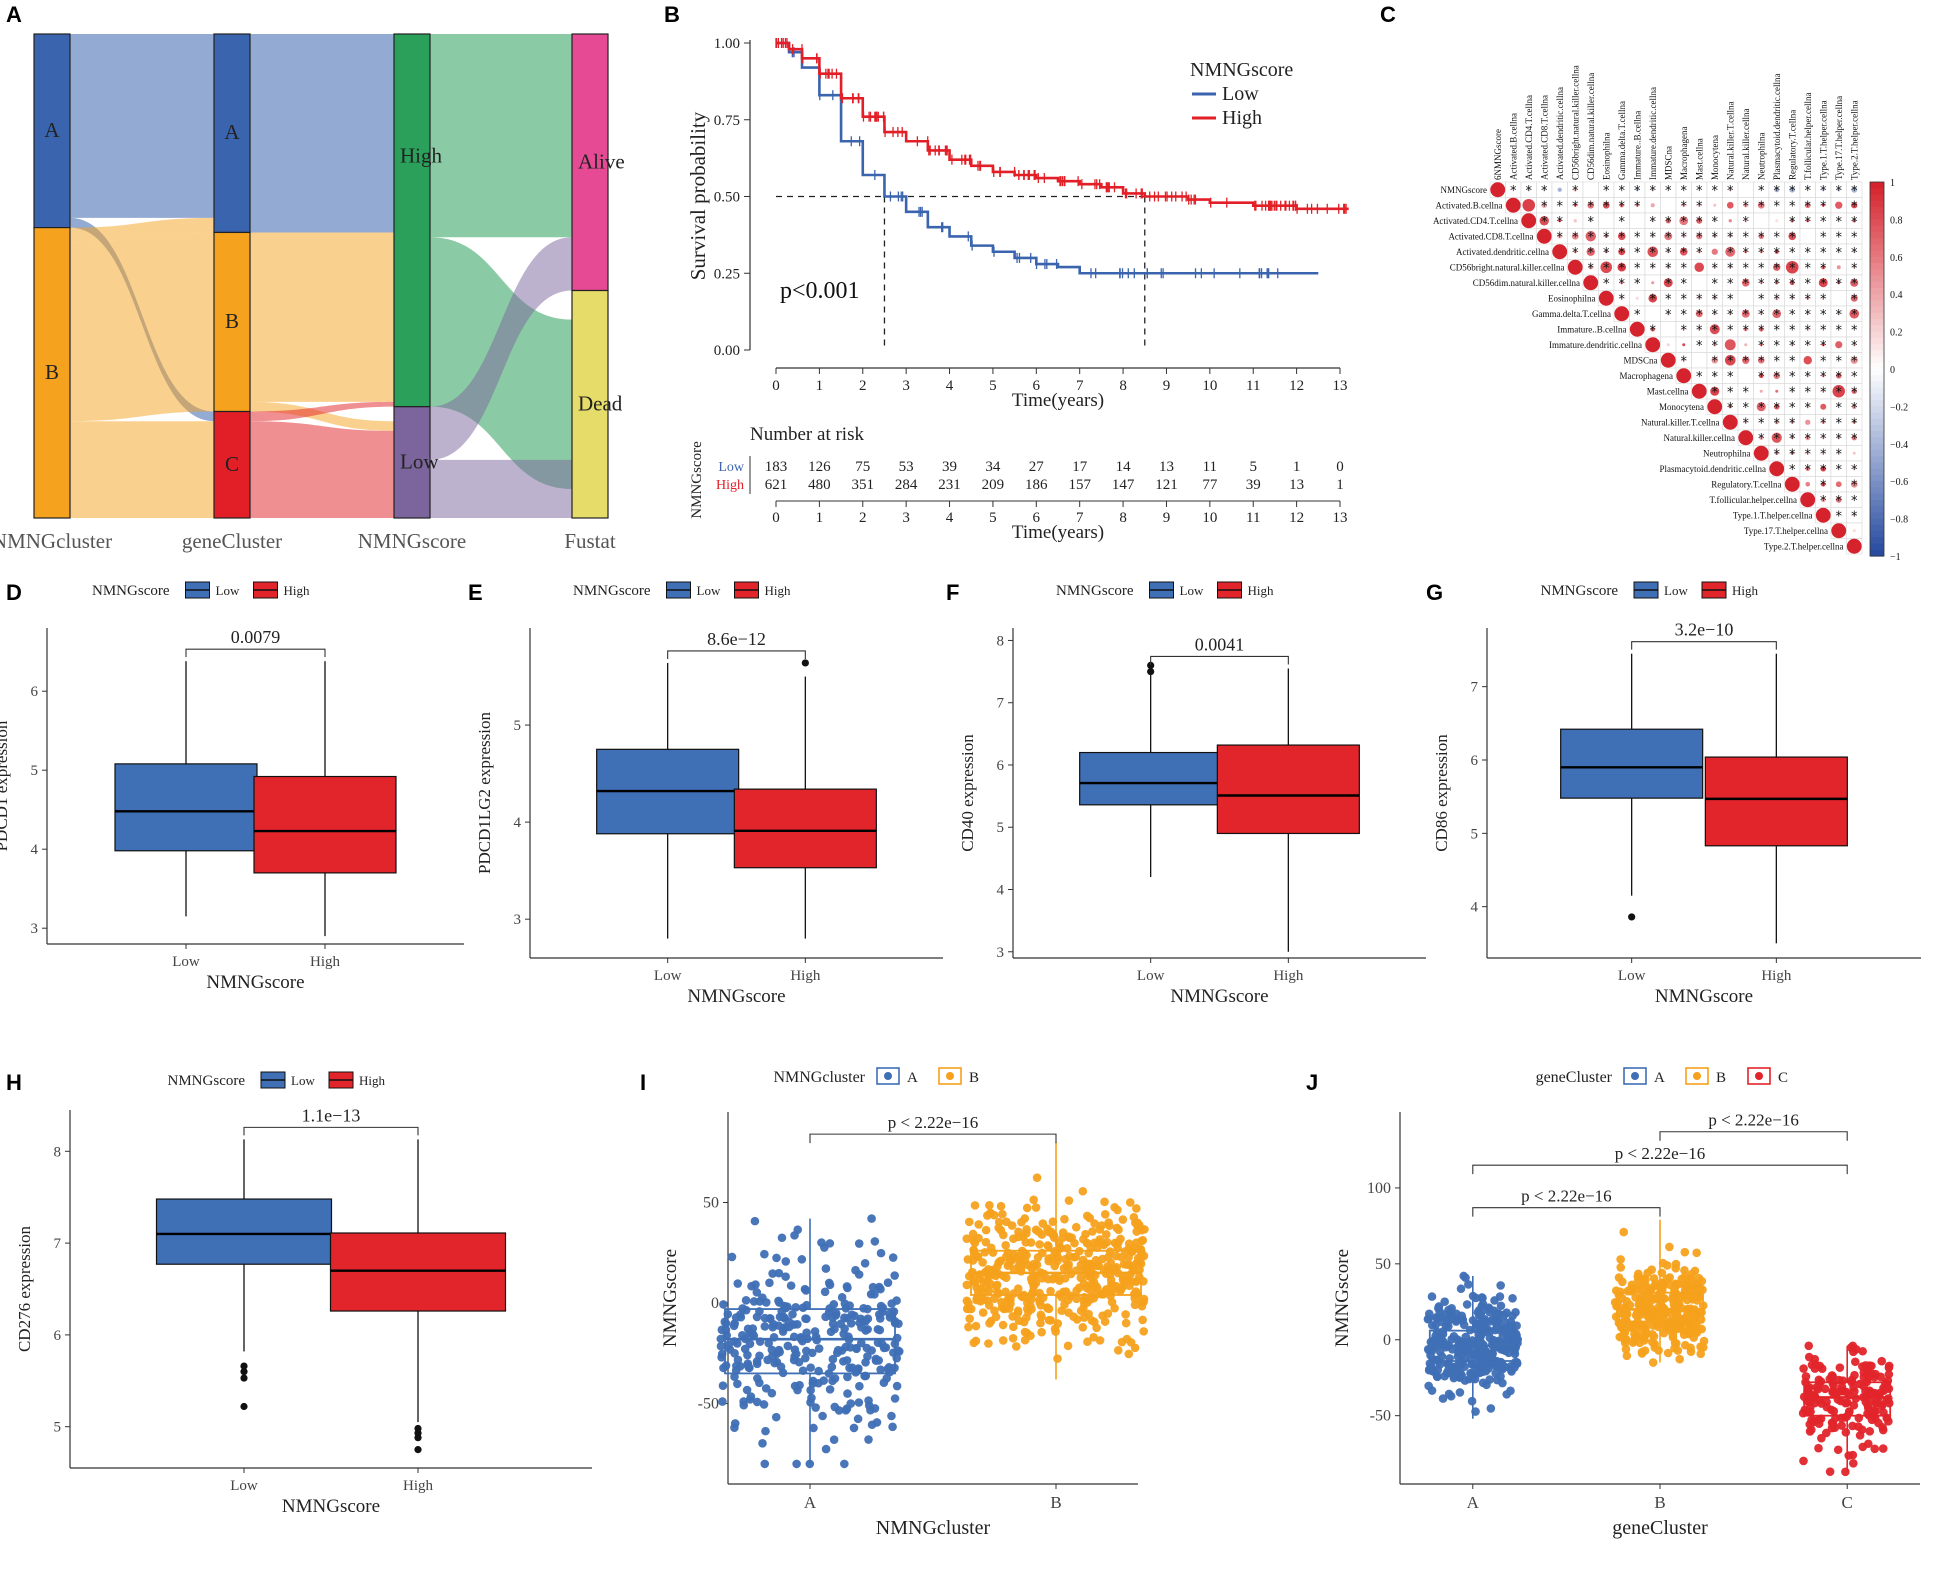 This screenshot has height=1596, width=1936. I want to click on outlier-point, so click(1632, 917).